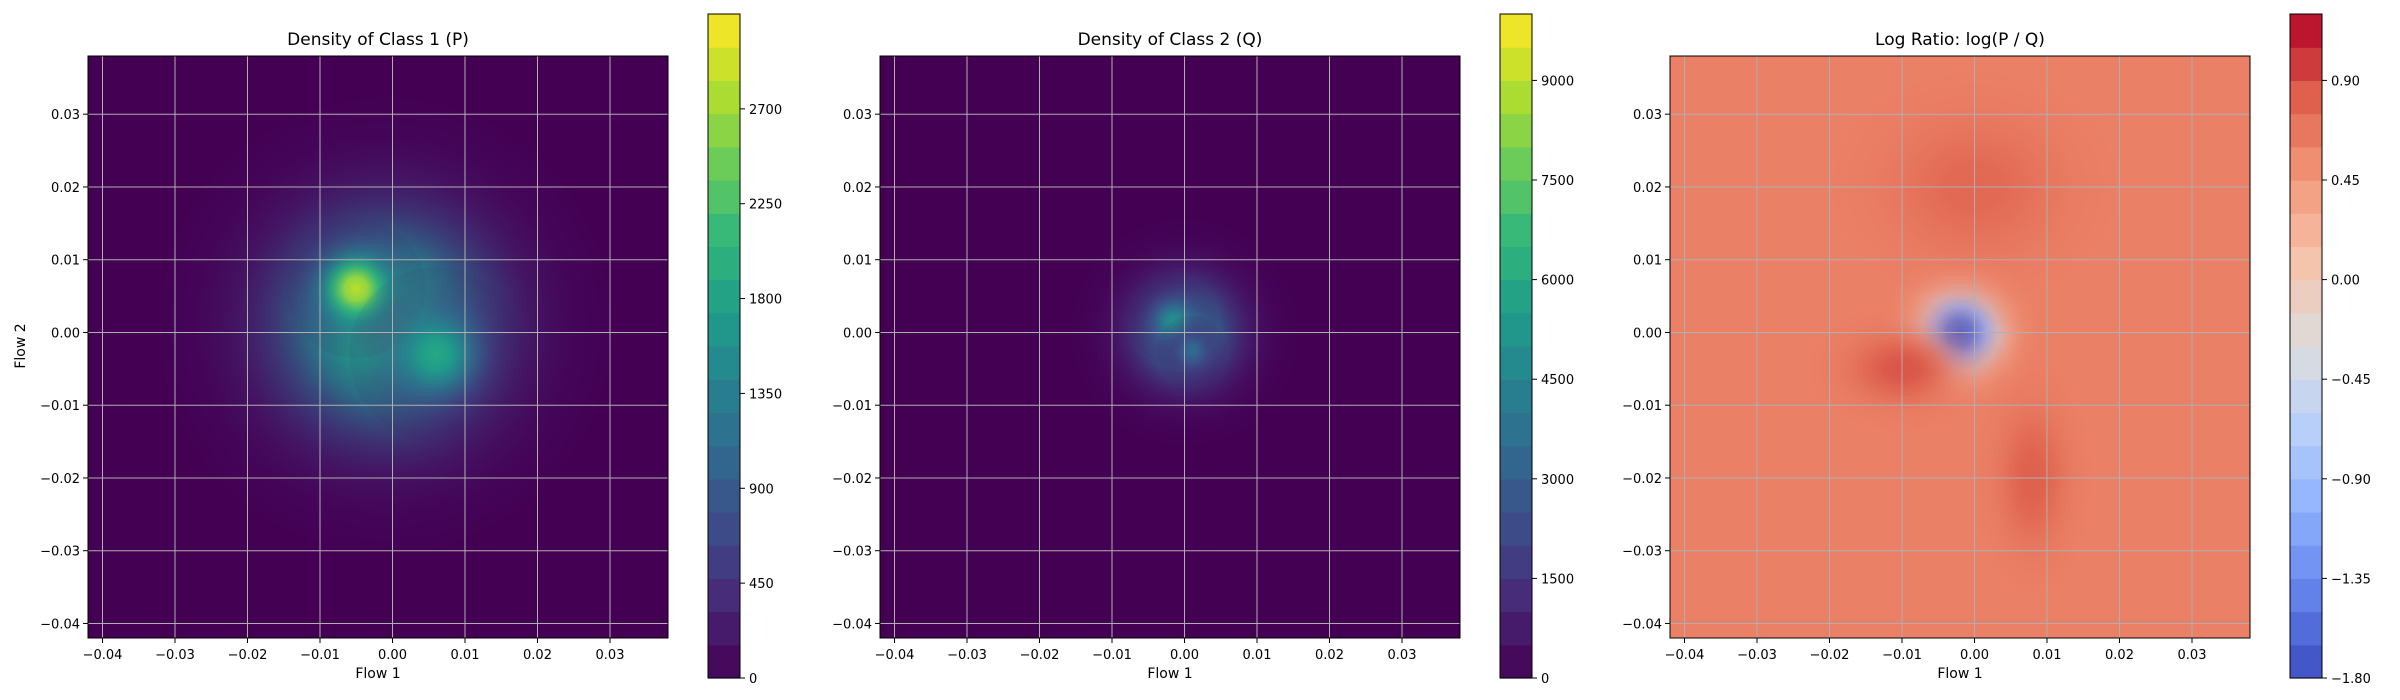 The height and width of the screenshot is (700, 2400). What do you see at coordinates (744, 350) in the screenshot?
I see `colorbar: 0 450 900 1350 1800 2250 2700` at bounding box center [744, 350].